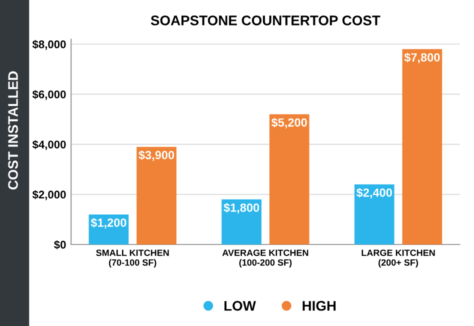  Describe the element at coordinates (13, 130) in the screenshot. I see `y-axis-title: COST INSTALLED` at that location.